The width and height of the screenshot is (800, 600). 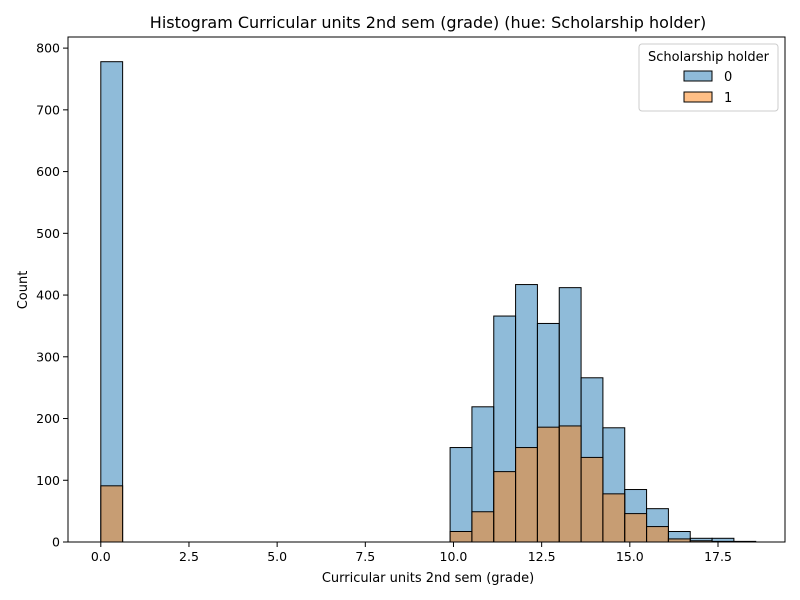 I want to click on y-tick-label: 700, so click(x=48, y=109).